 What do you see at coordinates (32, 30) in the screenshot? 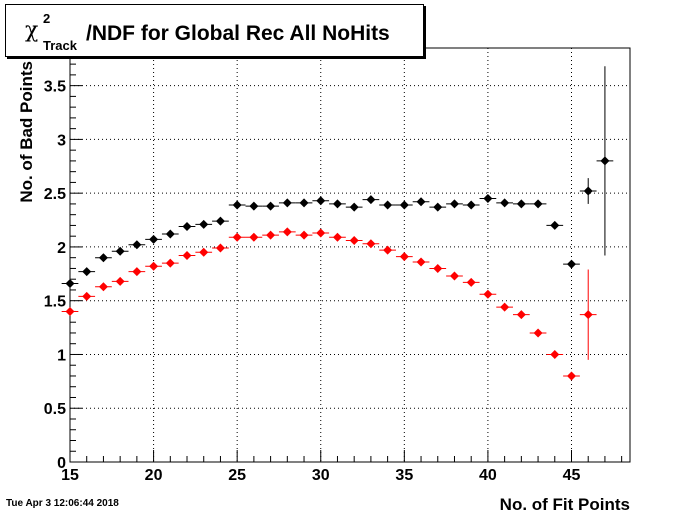
I see `title-chi-symbol: χ` at bounding box center [32, 30].